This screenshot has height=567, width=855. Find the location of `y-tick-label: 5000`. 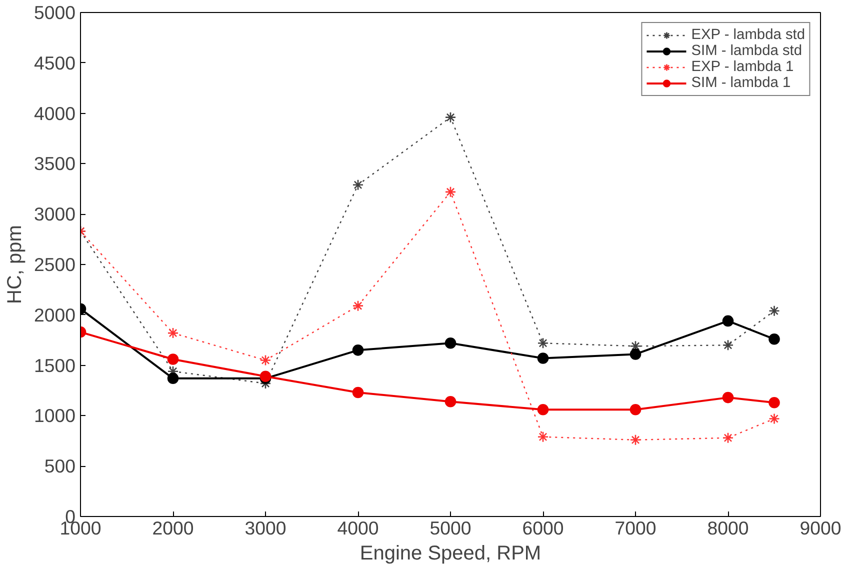

y-tick-label: 5000 is located at coordinates (55, 12).